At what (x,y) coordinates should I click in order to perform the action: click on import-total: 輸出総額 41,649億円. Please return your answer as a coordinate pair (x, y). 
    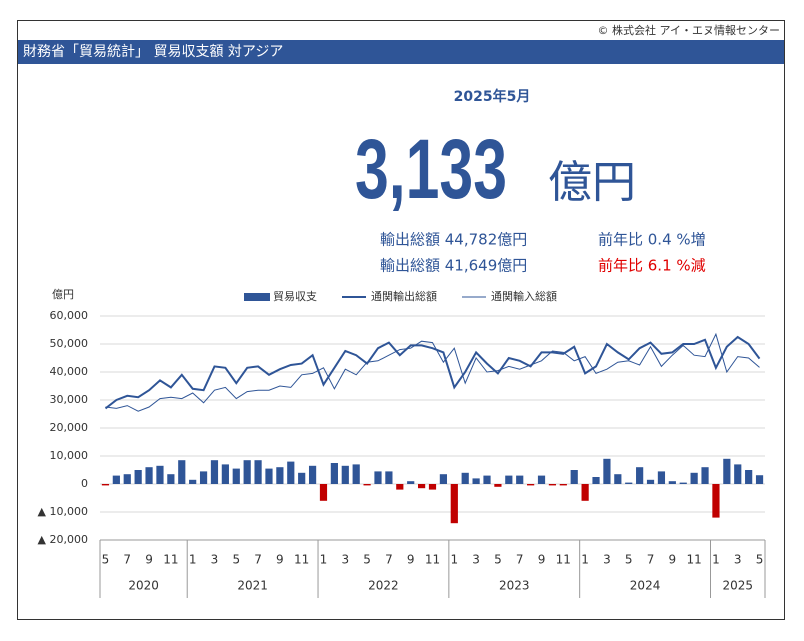
    Looking at the image, I should click on (453, 266).